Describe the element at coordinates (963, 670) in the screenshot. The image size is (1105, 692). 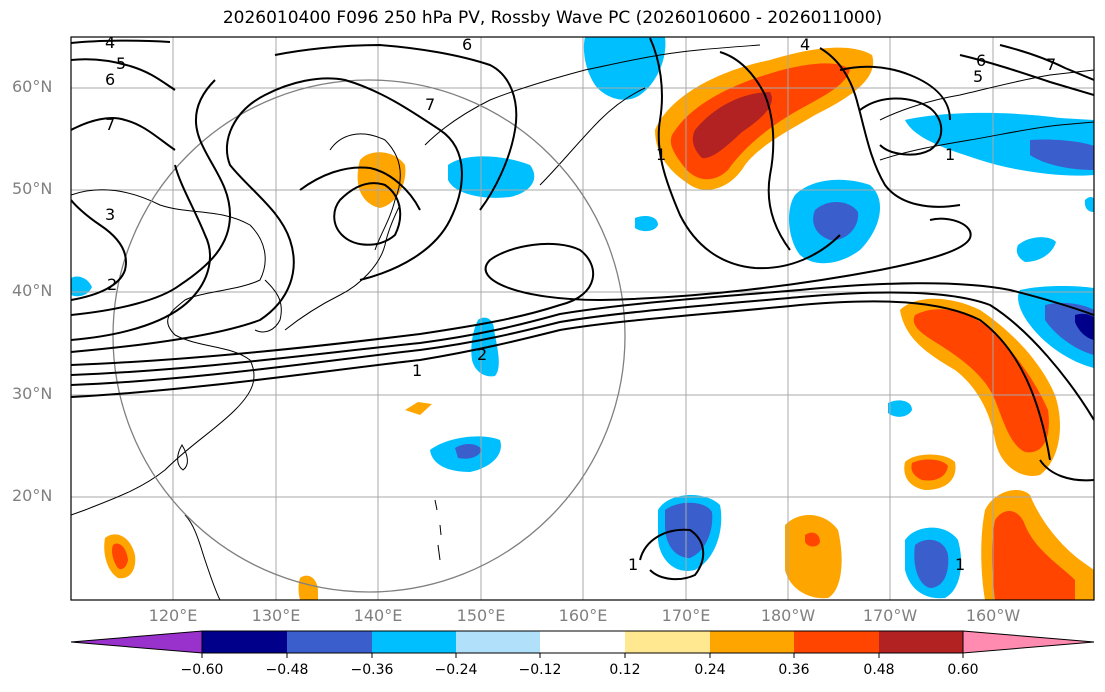
I see `colorbar-tick-label: 0.60` at that location.